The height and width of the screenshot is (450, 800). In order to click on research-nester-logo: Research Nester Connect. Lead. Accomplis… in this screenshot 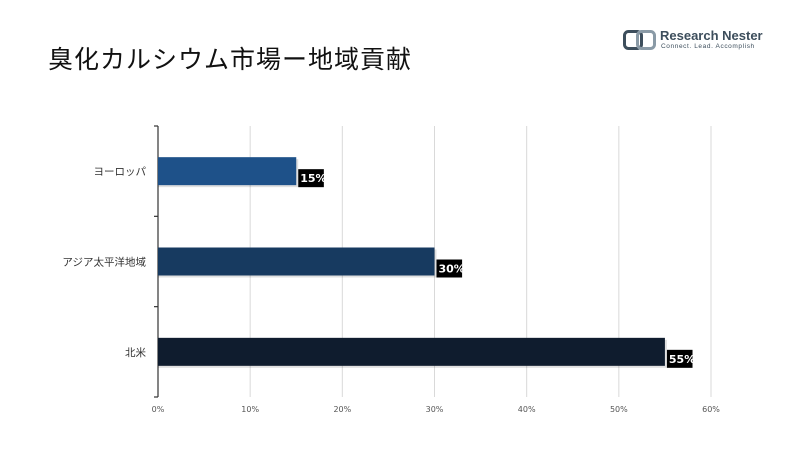, I will do `click(698, 41)`.